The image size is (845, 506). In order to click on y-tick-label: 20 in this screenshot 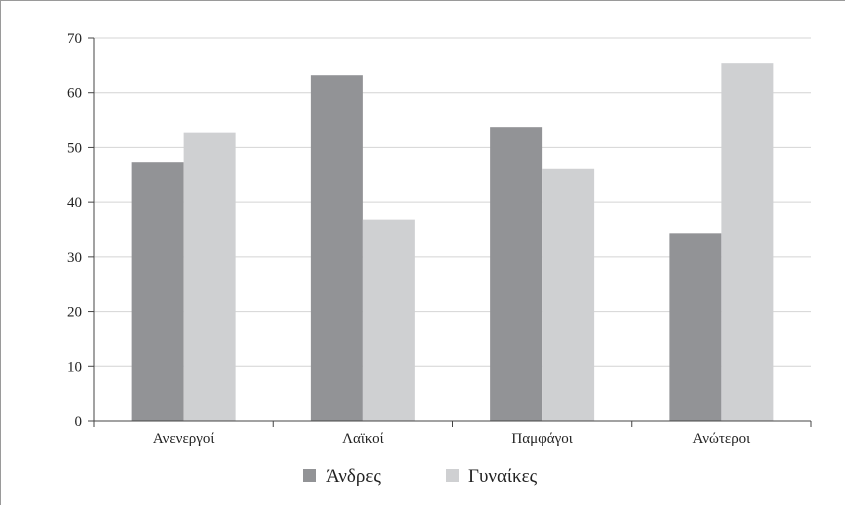, I will do `click(74, 313)`.